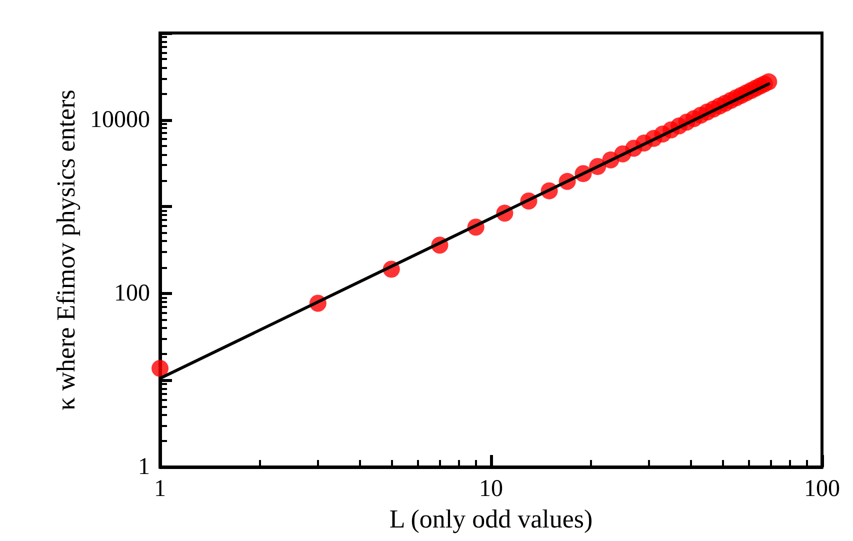  I want to click on x-tick-label: 100, so click(822, 489).